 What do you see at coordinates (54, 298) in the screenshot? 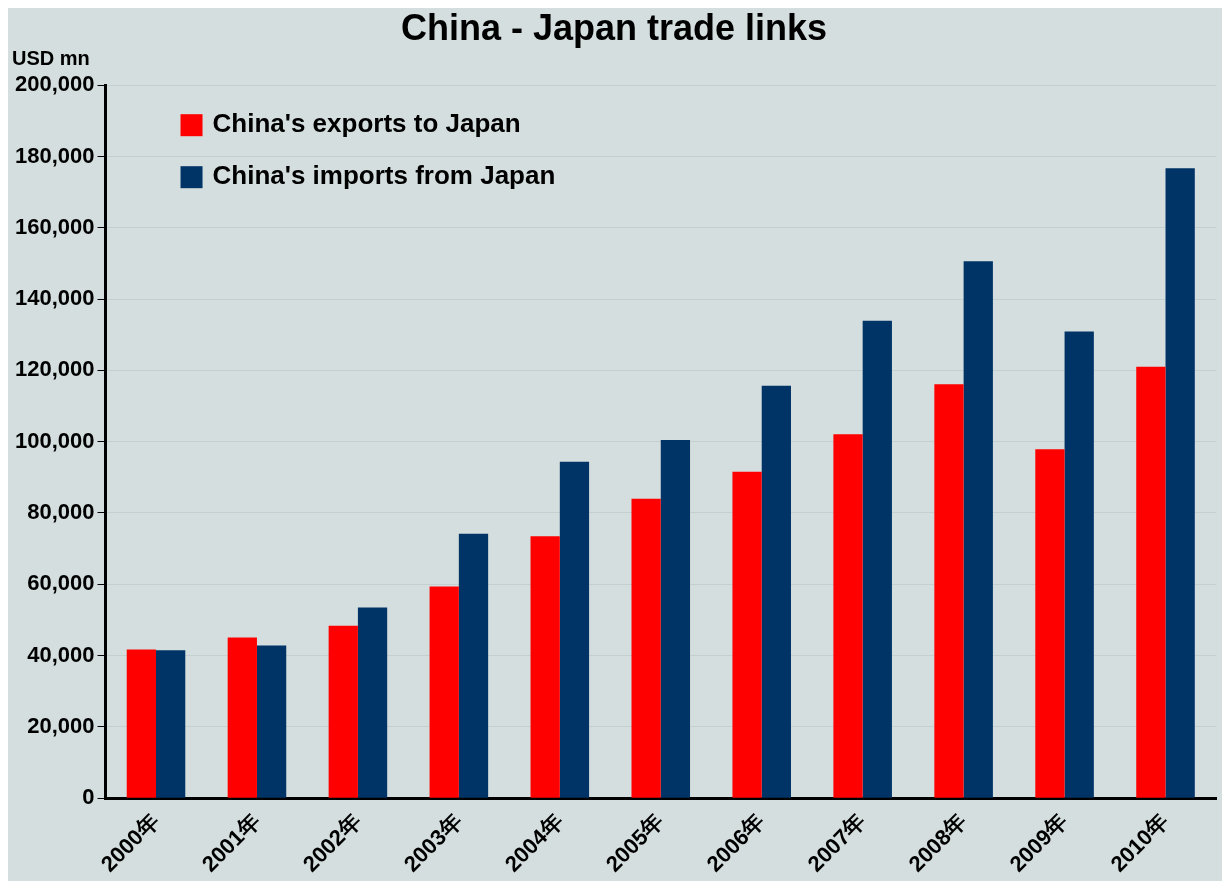
I see `y-tick-label: 140,000` at bounding box center [54, 298].